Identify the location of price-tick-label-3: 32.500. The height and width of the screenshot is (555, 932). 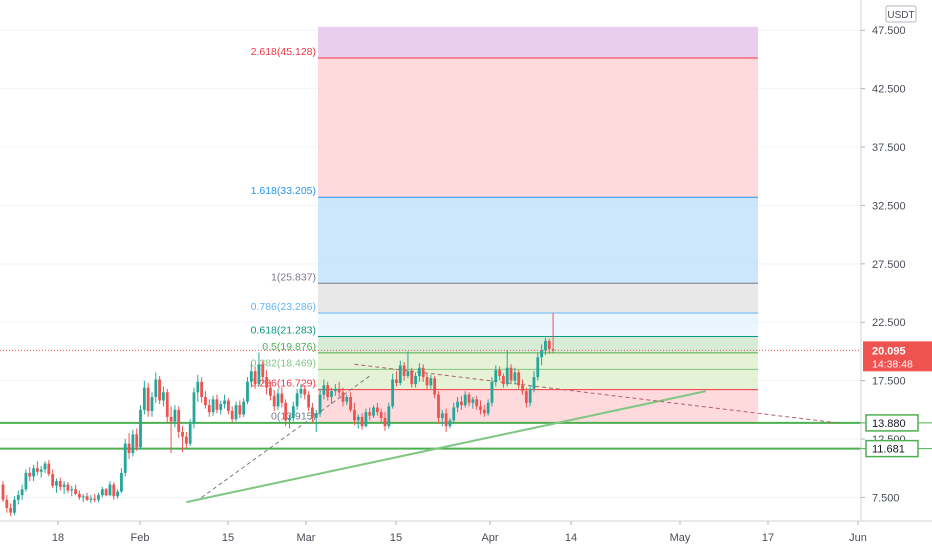
(889, 206).